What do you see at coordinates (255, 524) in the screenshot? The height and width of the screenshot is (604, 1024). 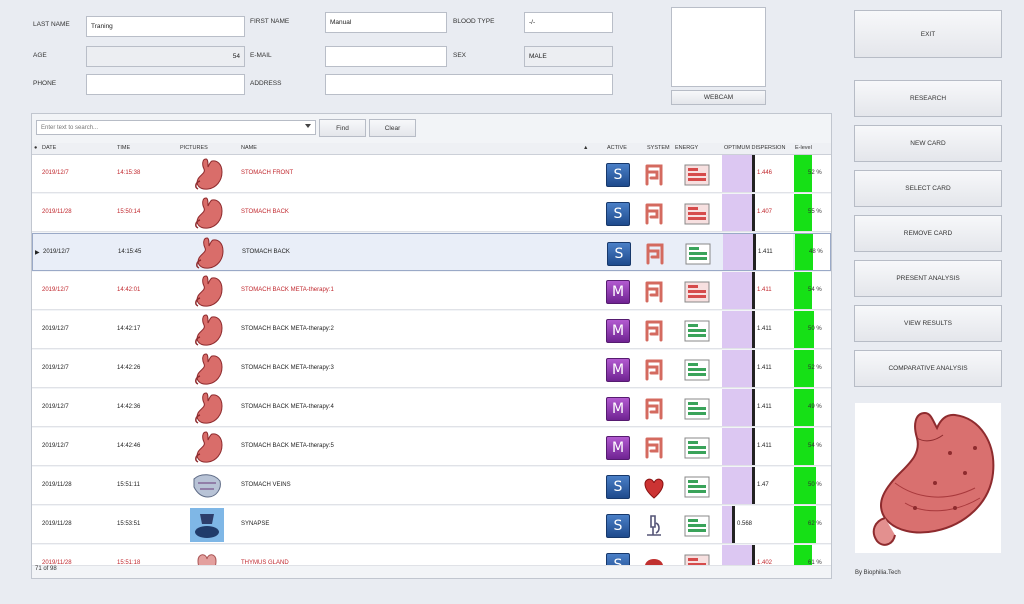 I see `row-name: SYNAPSE` at bounding box center [255, 524].